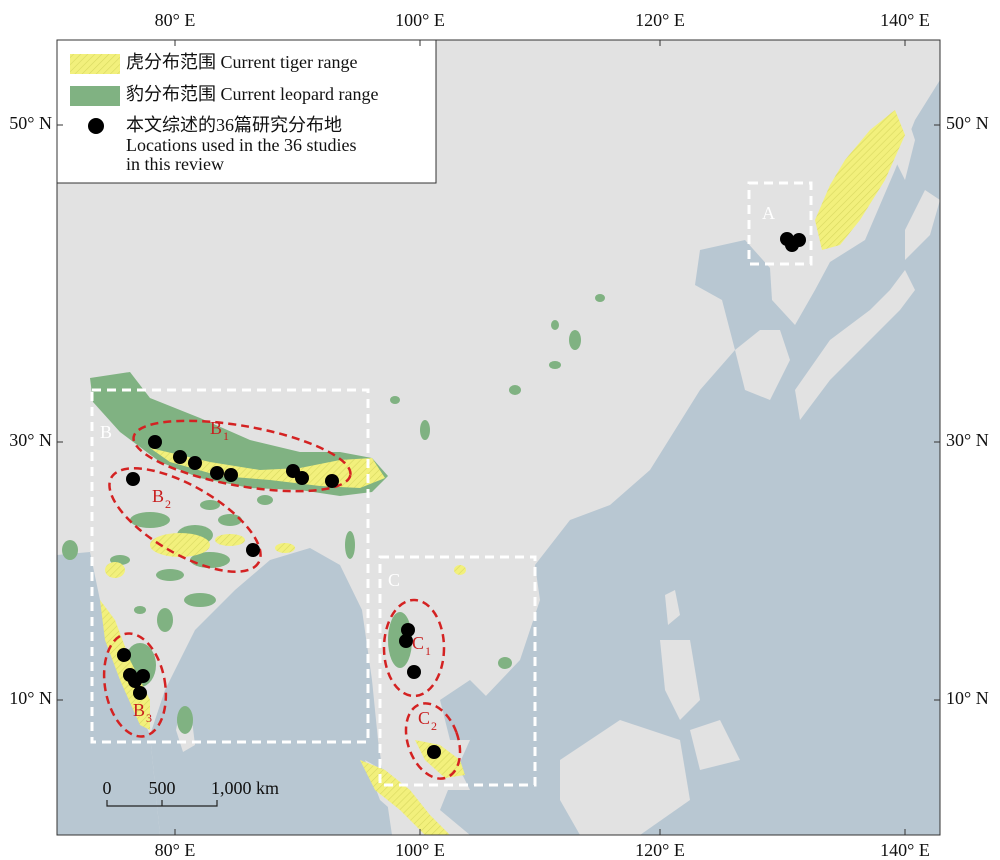  What do you see at coordinates (95, 64) in the screenshot?
I see `tiger-swatch` at bounding box center [95, 64].